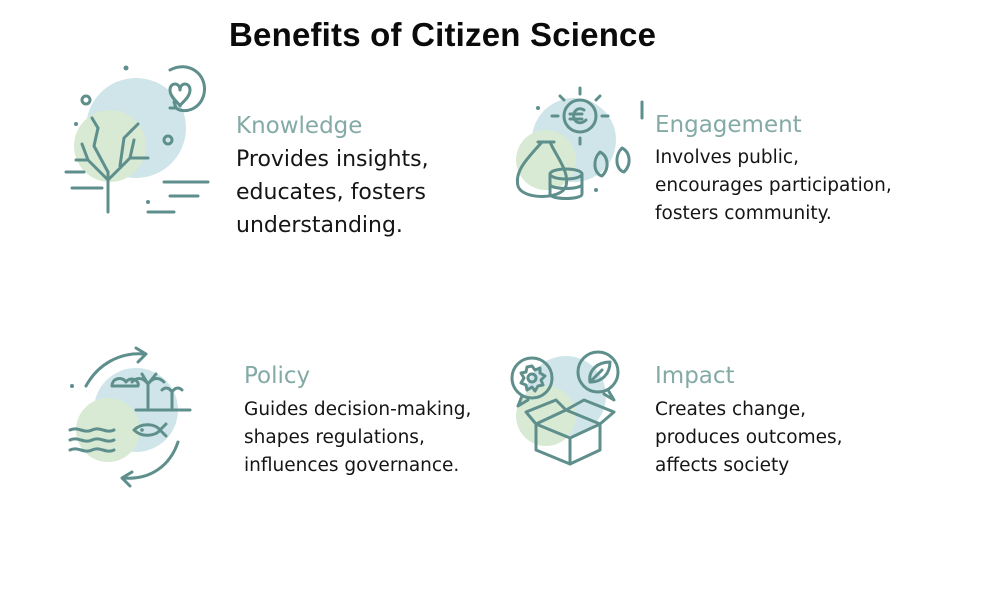 This screenshot has width=1004, height=591. What do you see at coordinates (578, 146) in the screenshot?
I see `money-growth-icon` at bounding box center [578, 146].